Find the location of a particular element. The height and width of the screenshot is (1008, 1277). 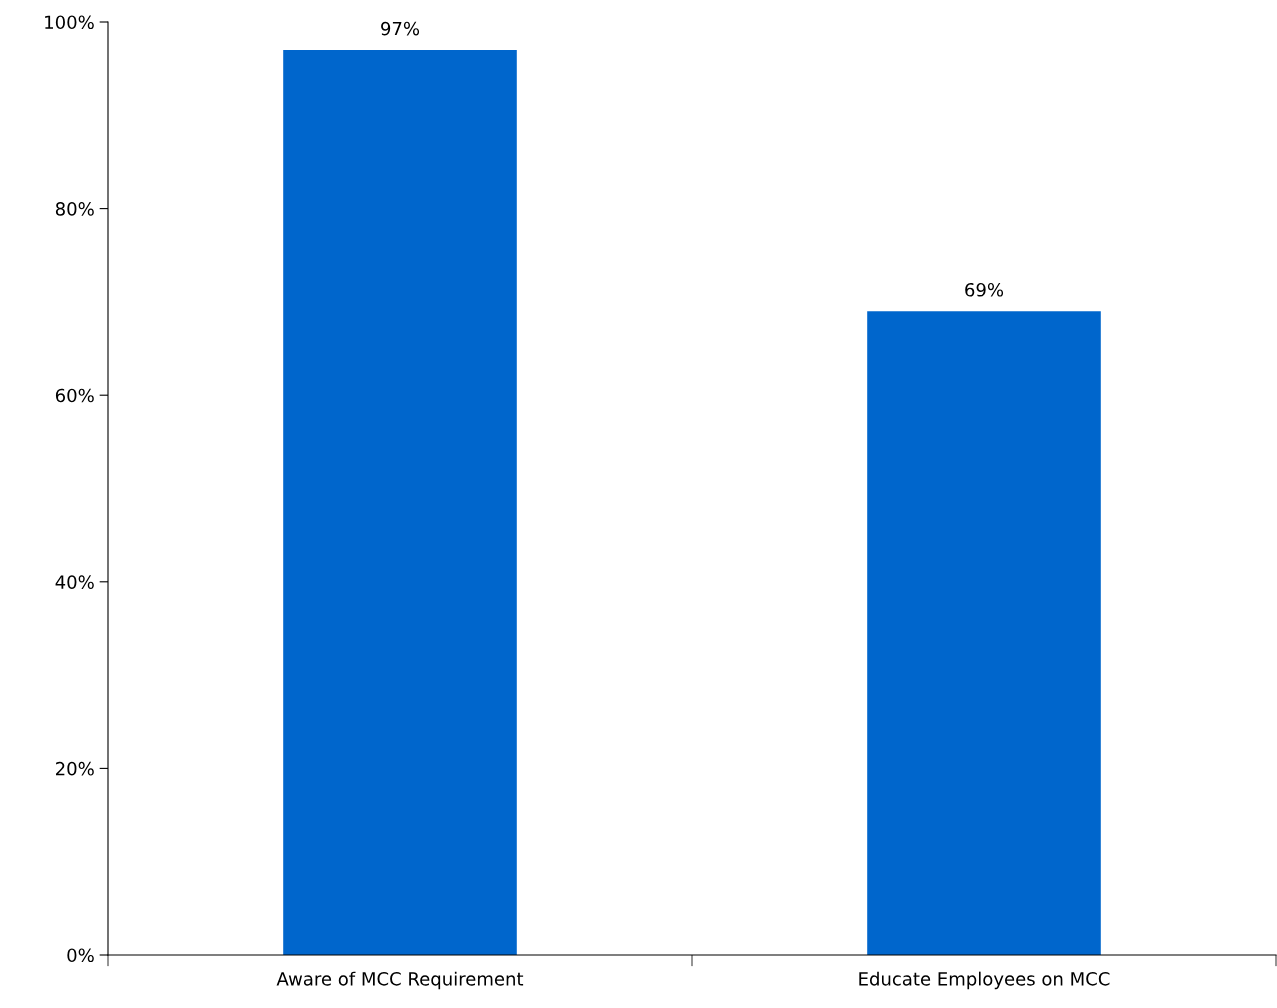

data-label: 69% is located at coordinates (984, 289).